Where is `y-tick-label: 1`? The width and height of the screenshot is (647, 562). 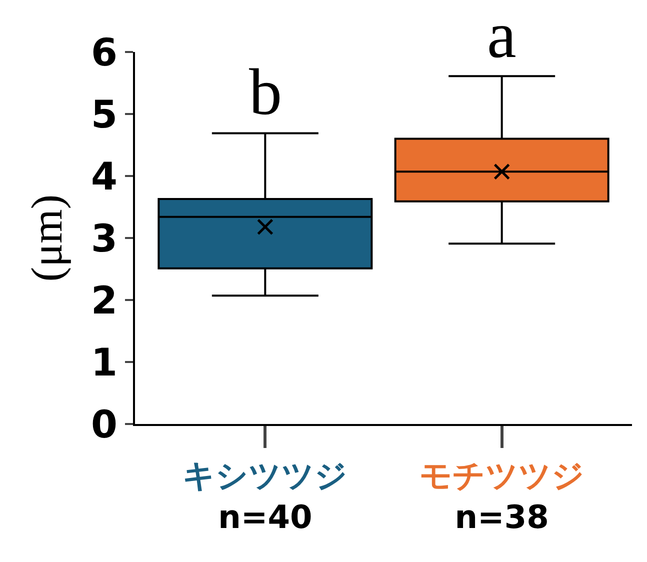
y-tick-label: 1 is located at coordinates (104, 362).